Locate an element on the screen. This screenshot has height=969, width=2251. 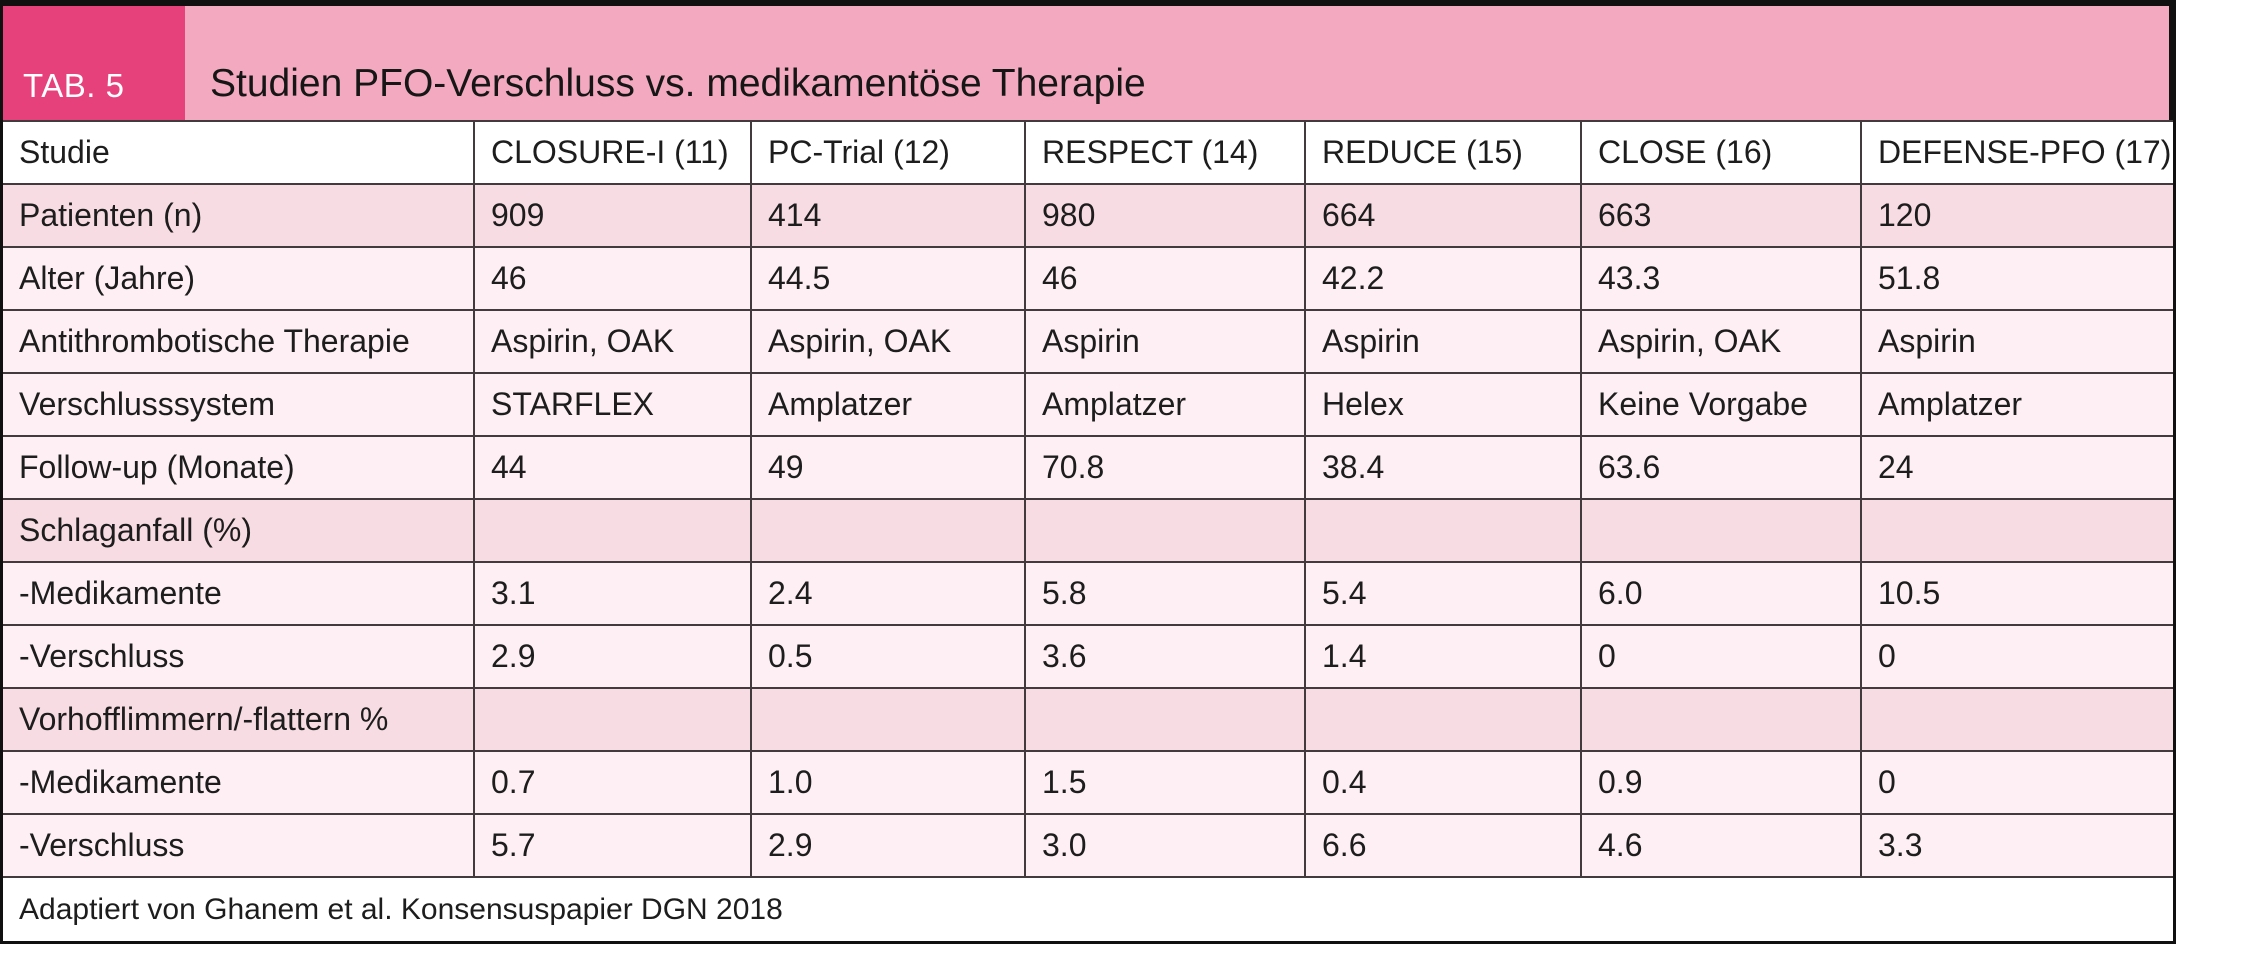
table-cell: 5.7 is located at coordinates (613, 845).